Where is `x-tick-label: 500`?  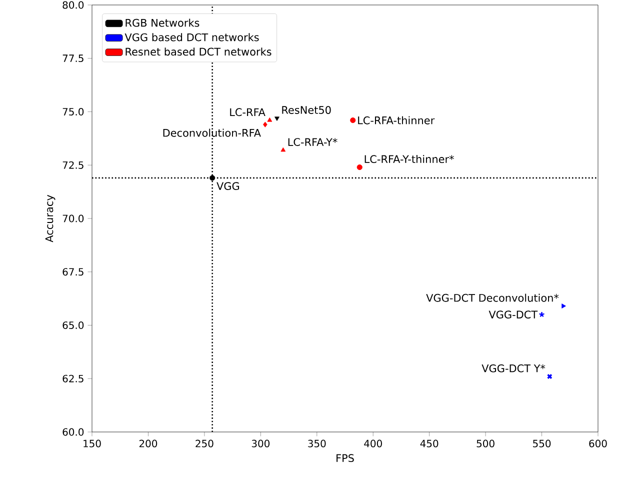
x-tick-label: 500 is located at coordinates (485, 444).